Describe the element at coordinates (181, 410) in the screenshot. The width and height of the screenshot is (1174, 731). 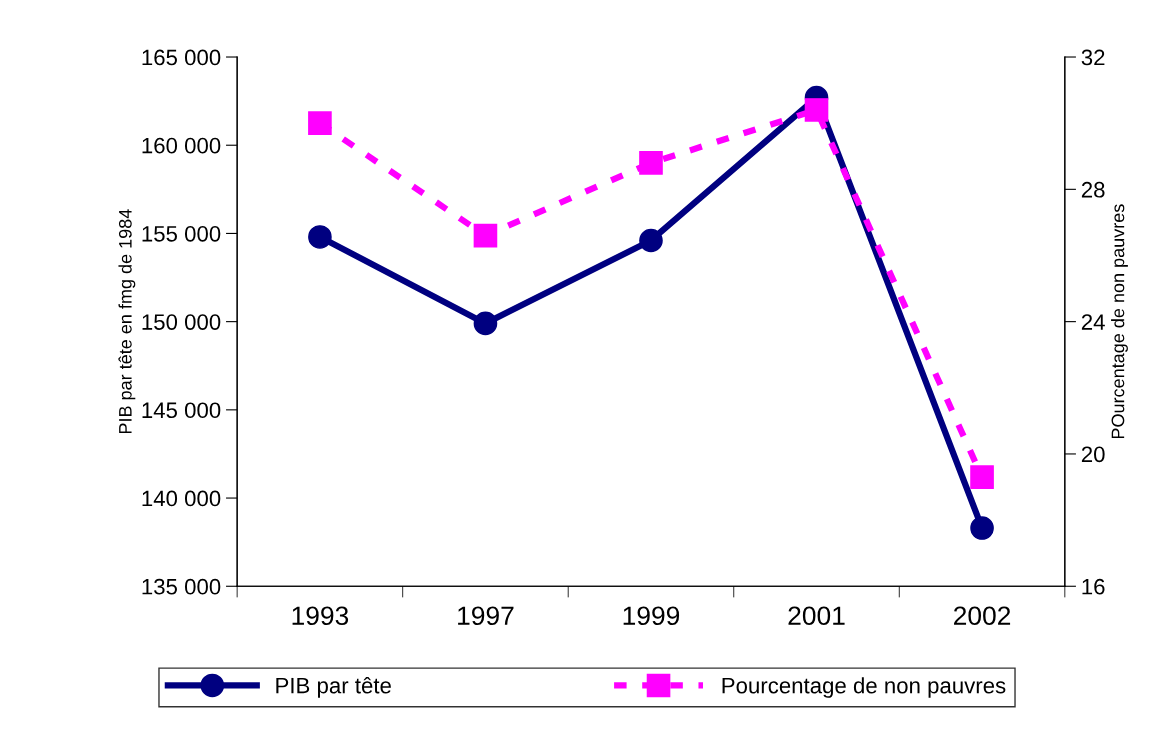
I see `y-tick-label: 145 000` at that location.